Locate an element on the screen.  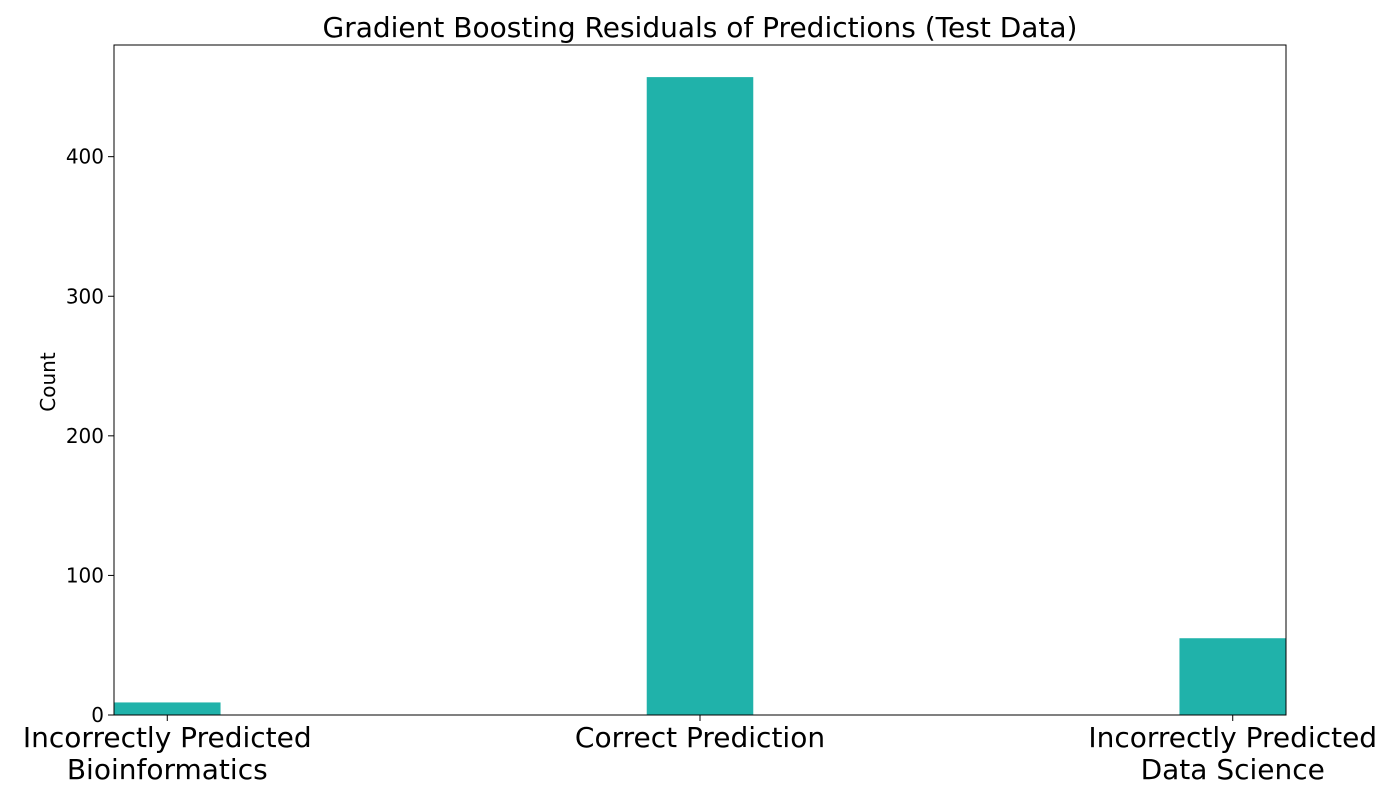
y-tick-label: 100 is located at coordinates (85, 575).